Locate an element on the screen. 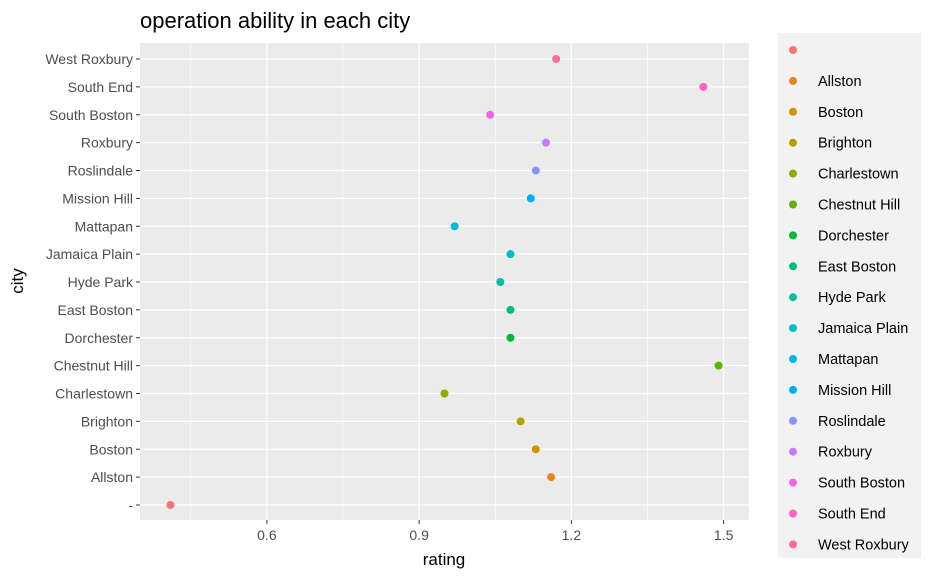  y-tick-label: Mattapan is located at coordinates (104, 226).